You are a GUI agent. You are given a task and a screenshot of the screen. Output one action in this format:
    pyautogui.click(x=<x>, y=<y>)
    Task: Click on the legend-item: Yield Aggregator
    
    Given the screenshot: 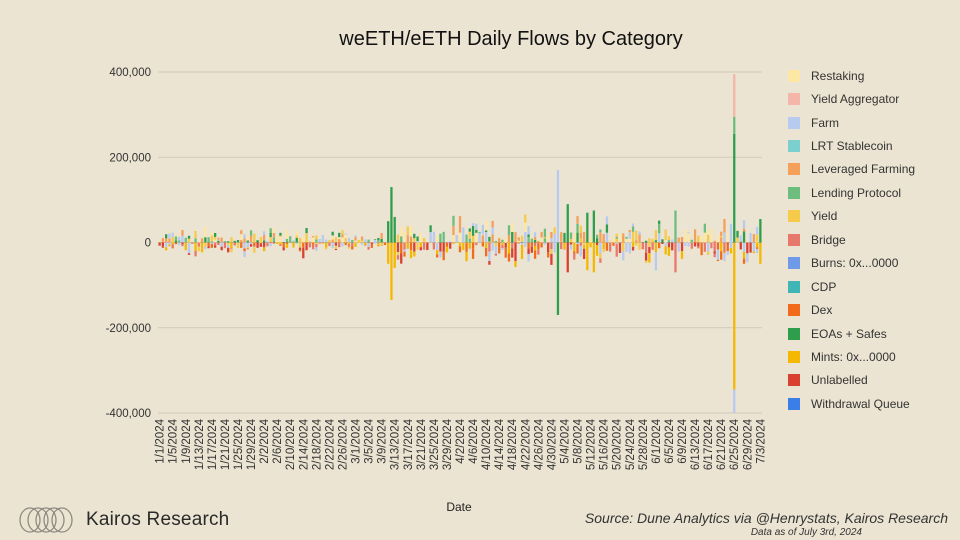 What is the action you would take?
    pyautogui.click(x=873, y=98)
    